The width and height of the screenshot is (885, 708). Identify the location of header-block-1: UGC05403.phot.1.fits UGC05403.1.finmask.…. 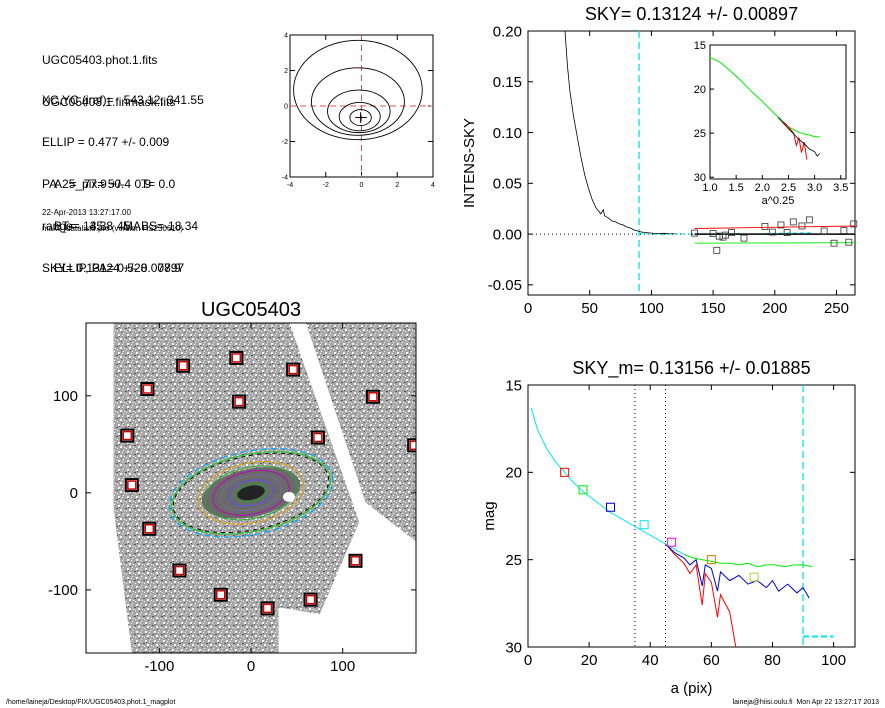
(108, 74).